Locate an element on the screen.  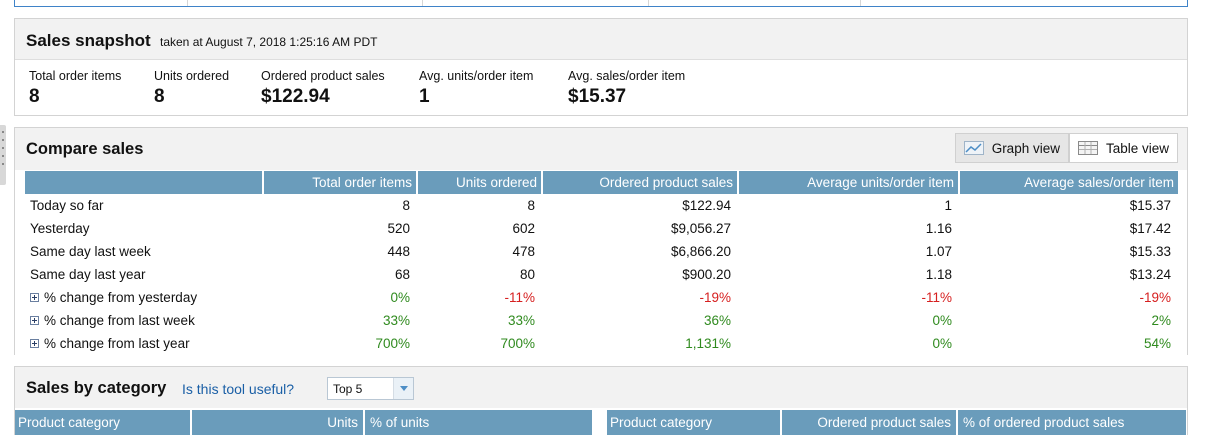
table-cell: 520 is located at coordinates (398, 228).